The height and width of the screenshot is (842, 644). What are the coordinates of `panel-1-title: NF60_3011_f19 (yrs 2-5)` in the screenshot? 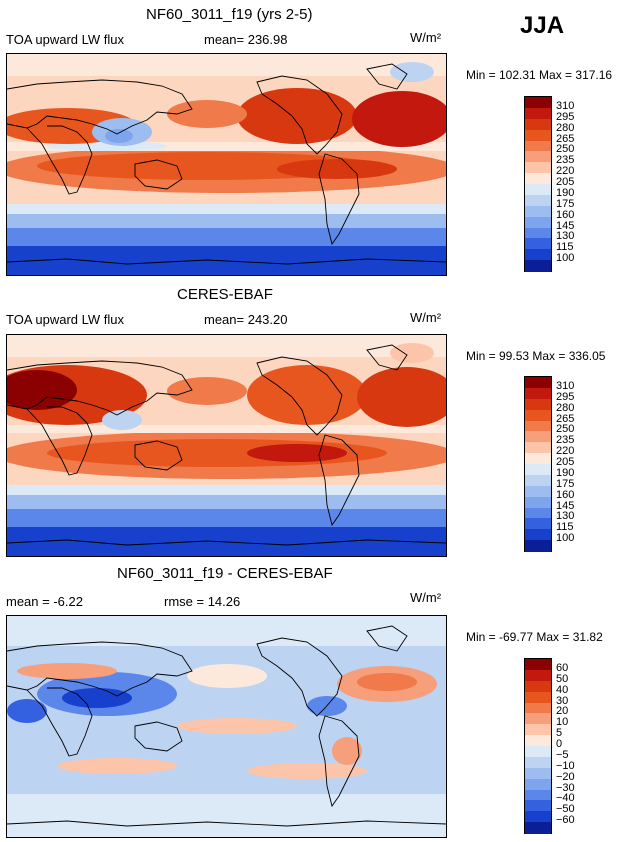 It's located at (229, 14).